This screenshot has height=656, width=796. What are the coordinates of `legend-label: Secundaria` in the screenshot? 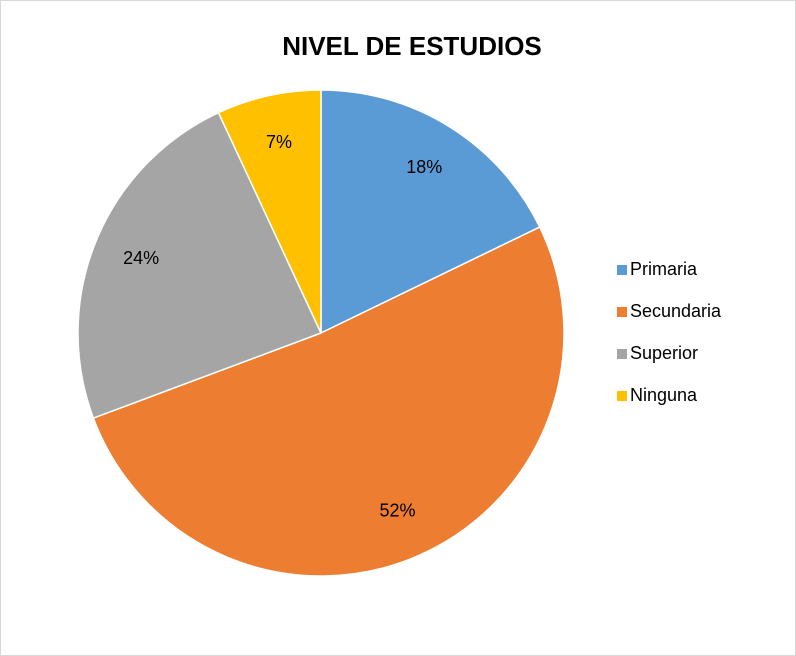 It's located at (676, 311).